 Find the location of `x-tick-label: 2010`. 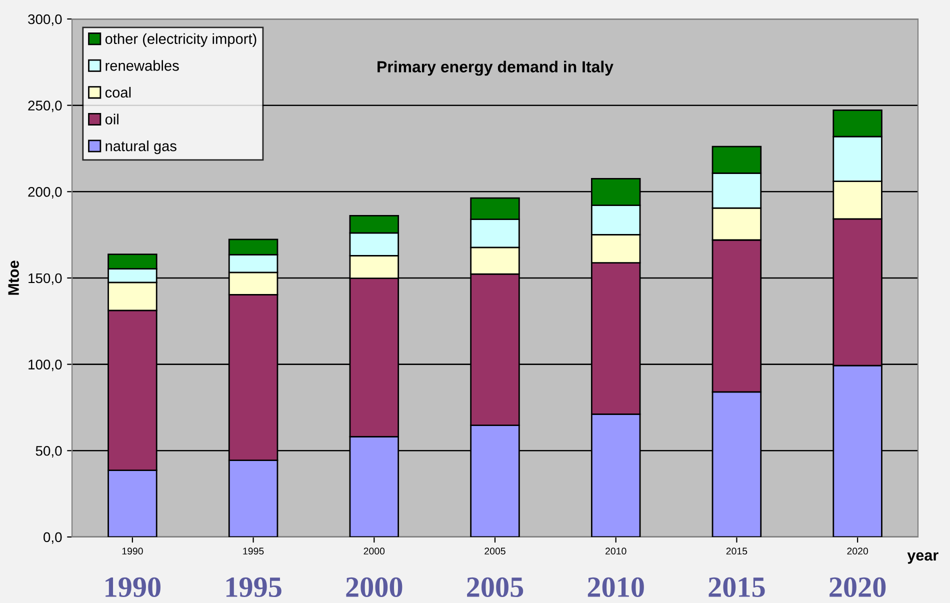

x-tick-label: 2010 is located at coordinates (616, 551).